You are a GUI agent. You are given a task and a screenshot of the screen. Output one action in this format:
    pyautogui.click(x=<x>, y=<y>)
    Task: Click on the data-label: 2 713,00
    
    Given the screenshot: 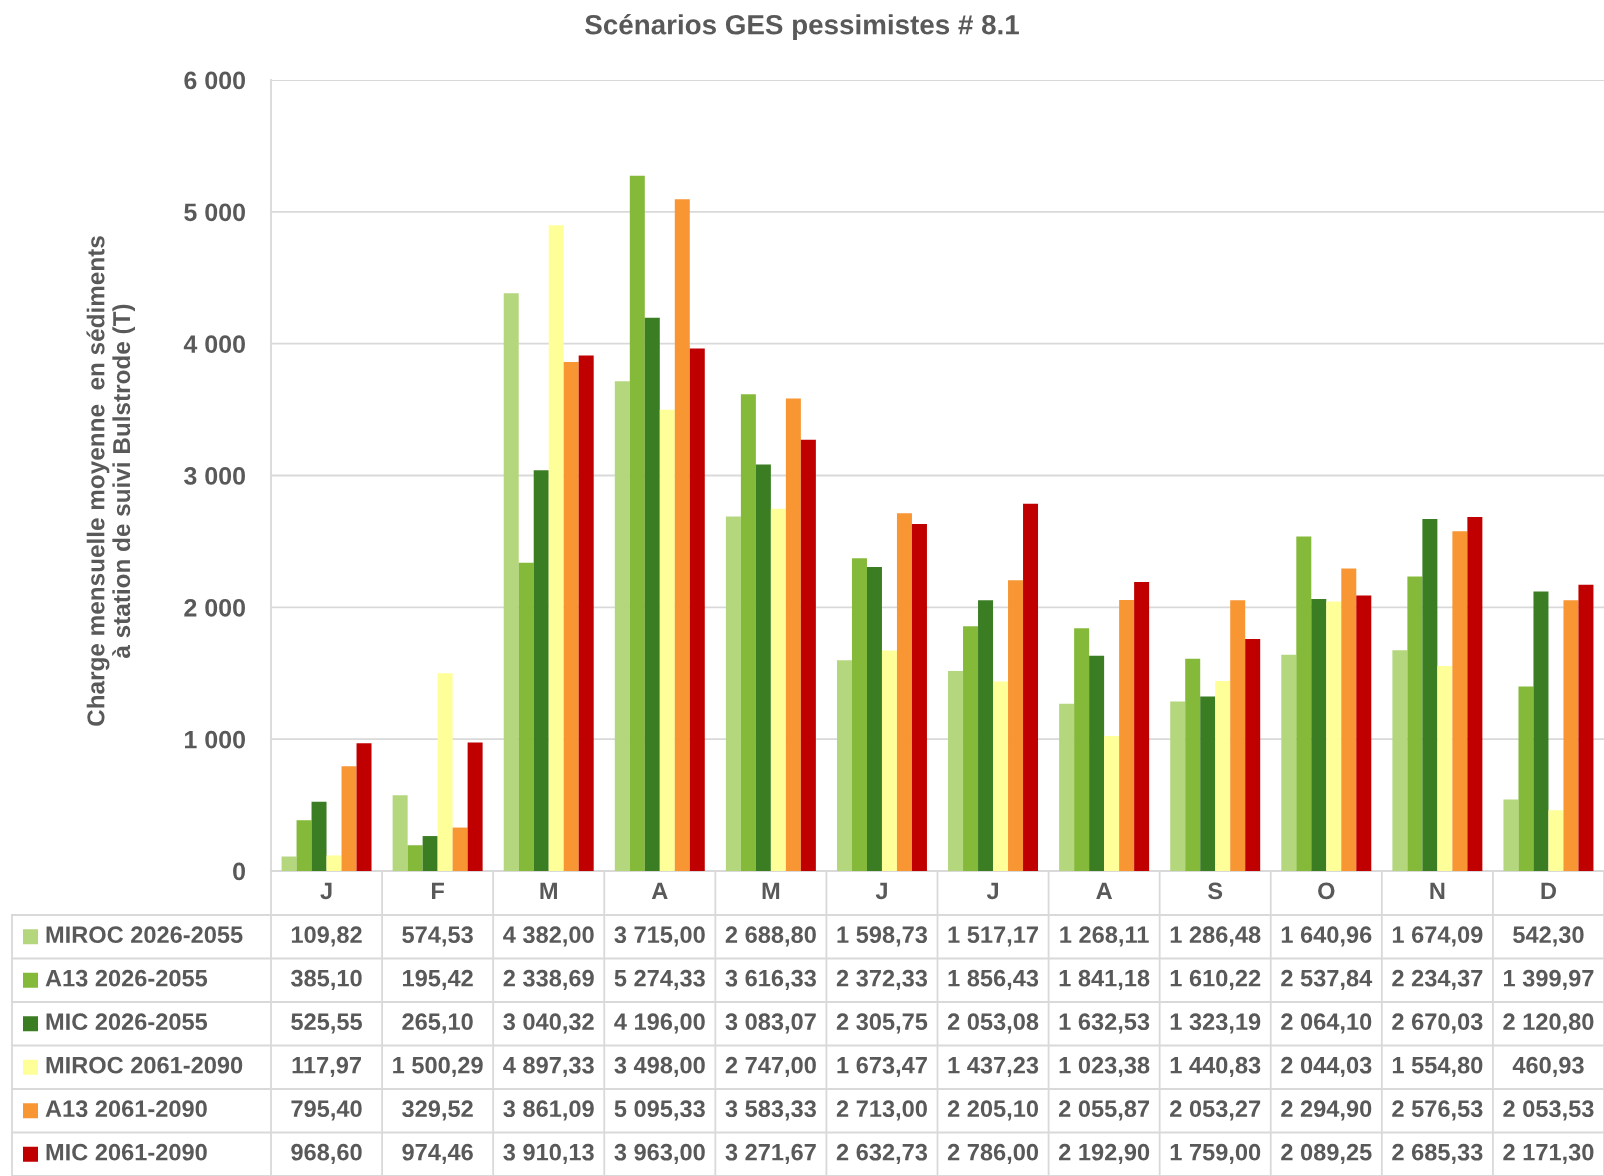 What is the action you would take?
    pyautogui.click(x=881, y=1110)
    